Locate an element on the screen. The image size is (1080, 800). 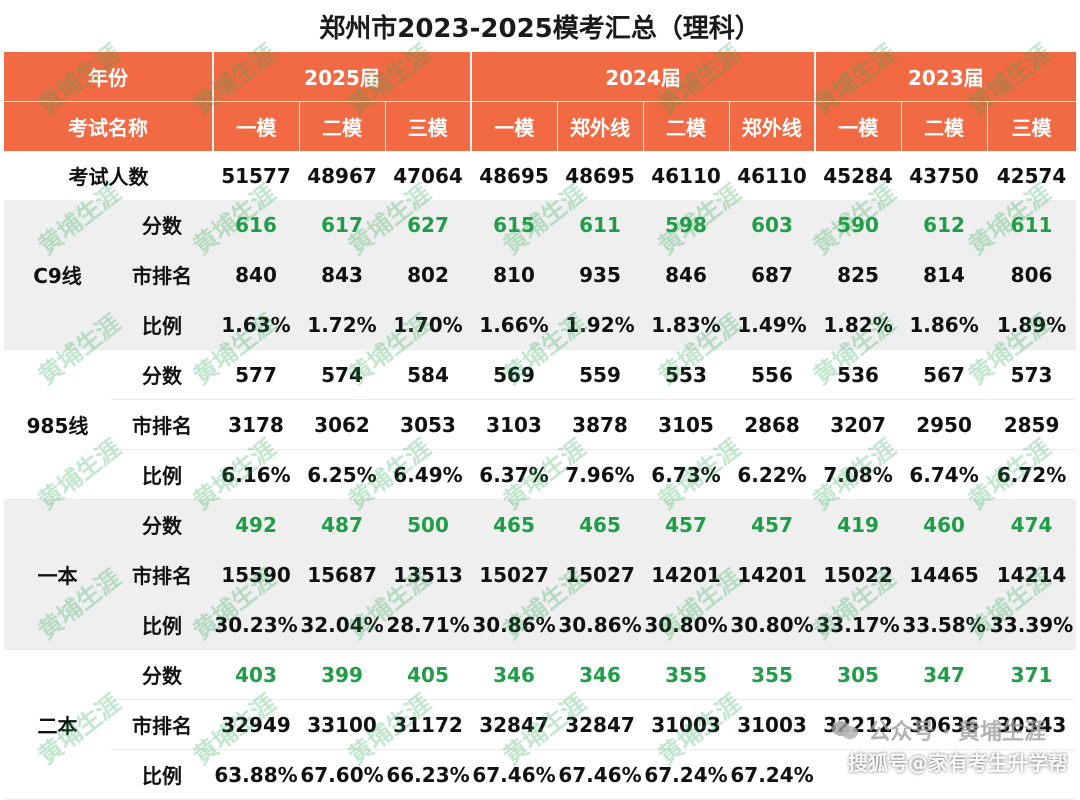
value-cell: 14465 is located at coordinates (944, 574).